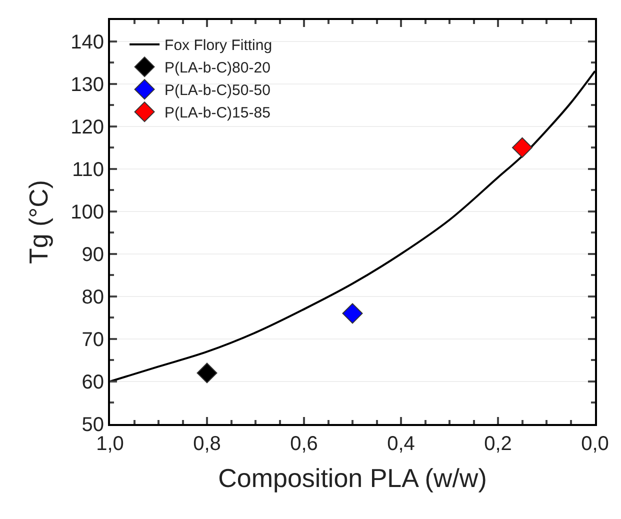 This screenshot has width=621, height=519. I want to click on y-tick-label: 140, so click(87, 42).